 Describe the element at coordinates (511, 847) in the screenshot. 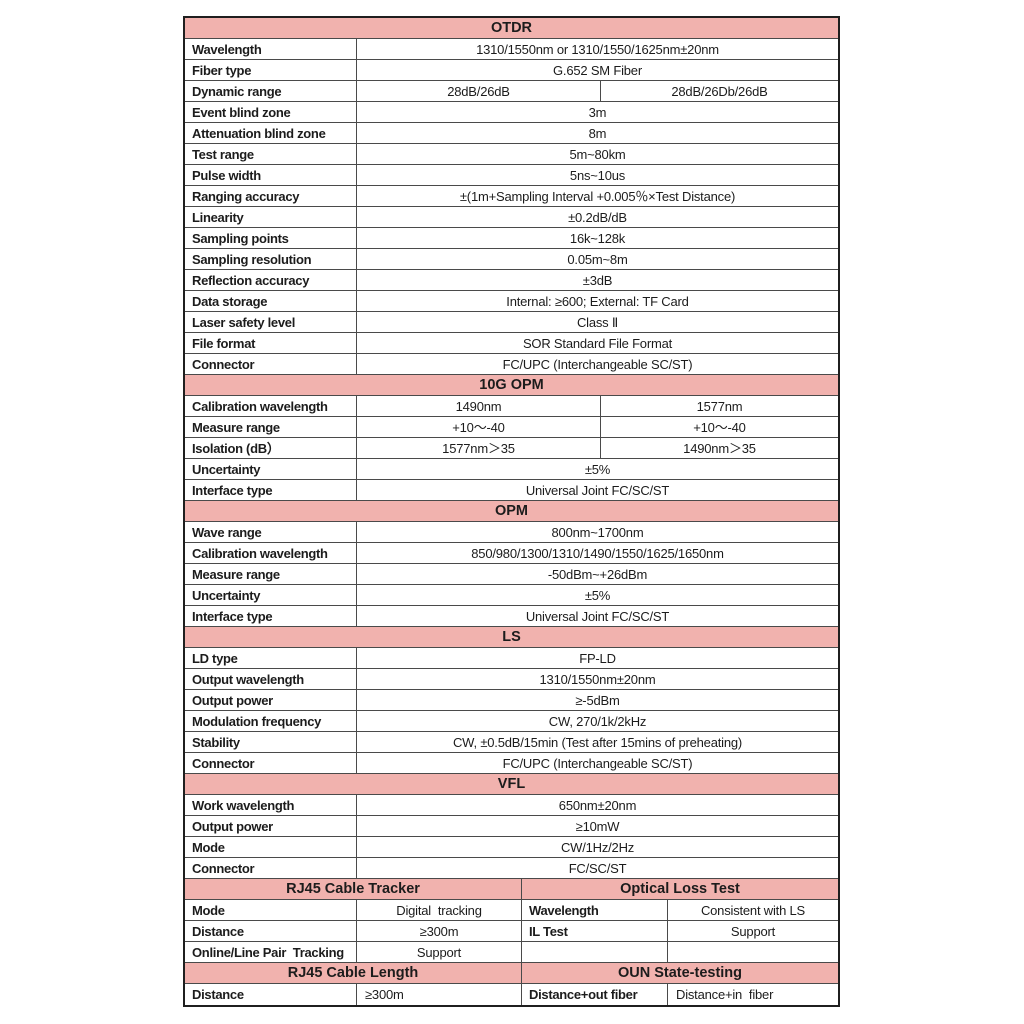

I see `table-row: Mode CW/1Hz/2Hz` at that location.